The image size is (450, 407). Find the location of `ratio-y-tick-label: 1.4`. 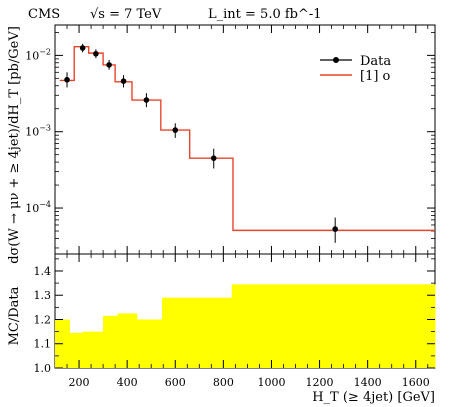

ratio-y-tick-label: 1.4 is located at coordinates (43, 271).